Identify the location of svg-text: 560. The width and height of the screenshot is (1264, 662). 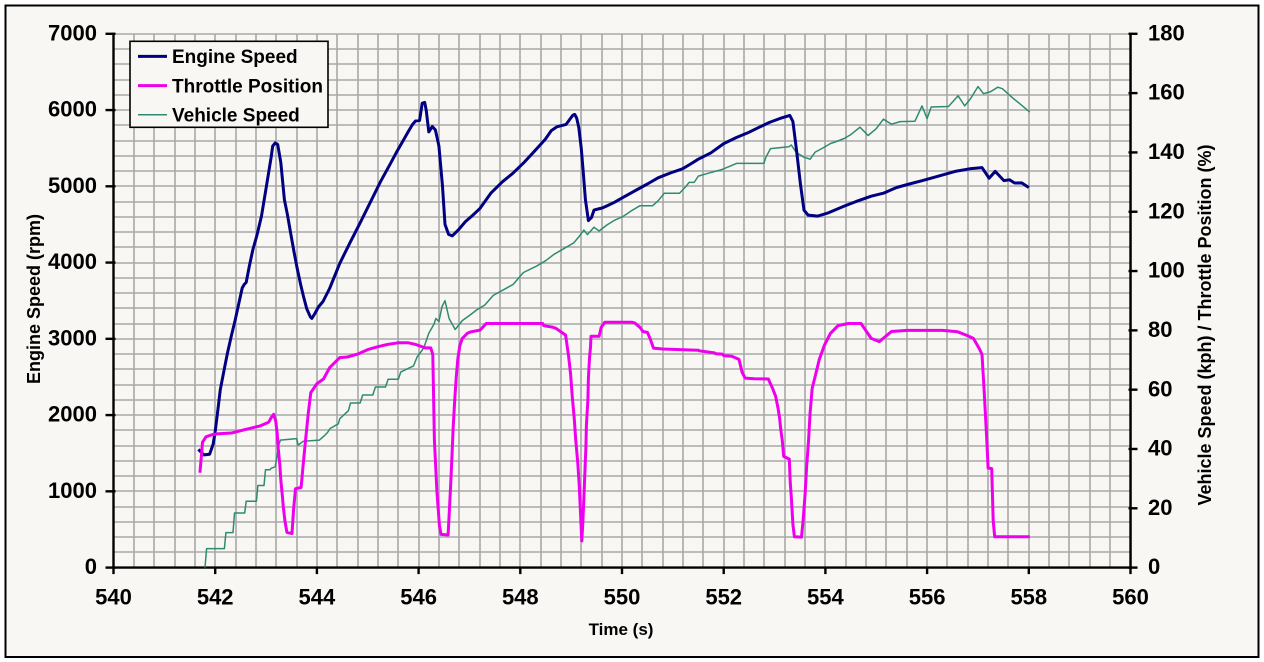
(1130, 597).